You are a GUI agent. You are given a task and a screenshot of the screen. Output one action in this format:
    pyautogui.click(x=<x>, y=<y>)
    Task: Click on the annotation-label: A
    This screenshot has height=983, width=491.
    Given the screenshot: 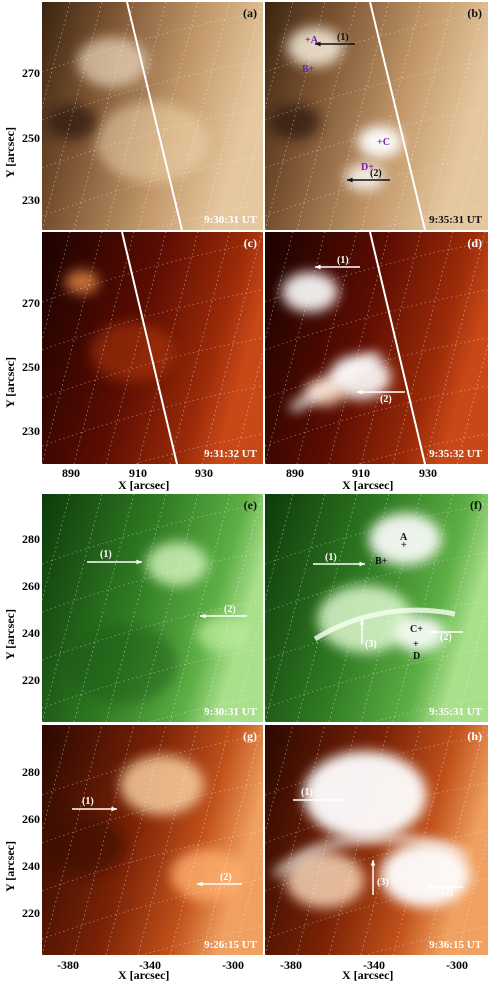 What is the action you would take?
    pyautogui.click(x=404, y=537)
    